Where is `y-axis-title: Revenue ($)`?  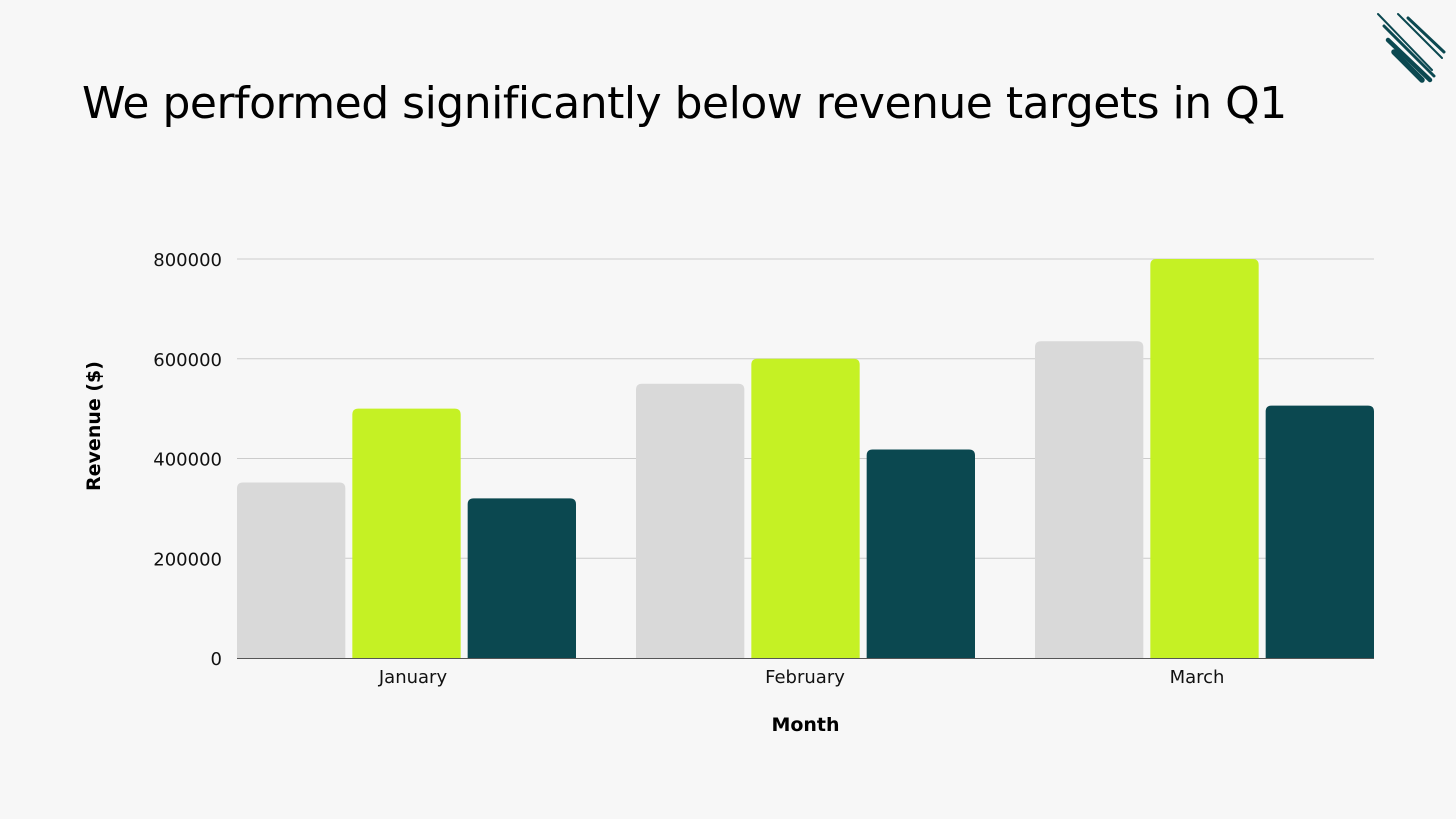 y-axis-title: Revenue ($) is located at coordinates (94, 426).